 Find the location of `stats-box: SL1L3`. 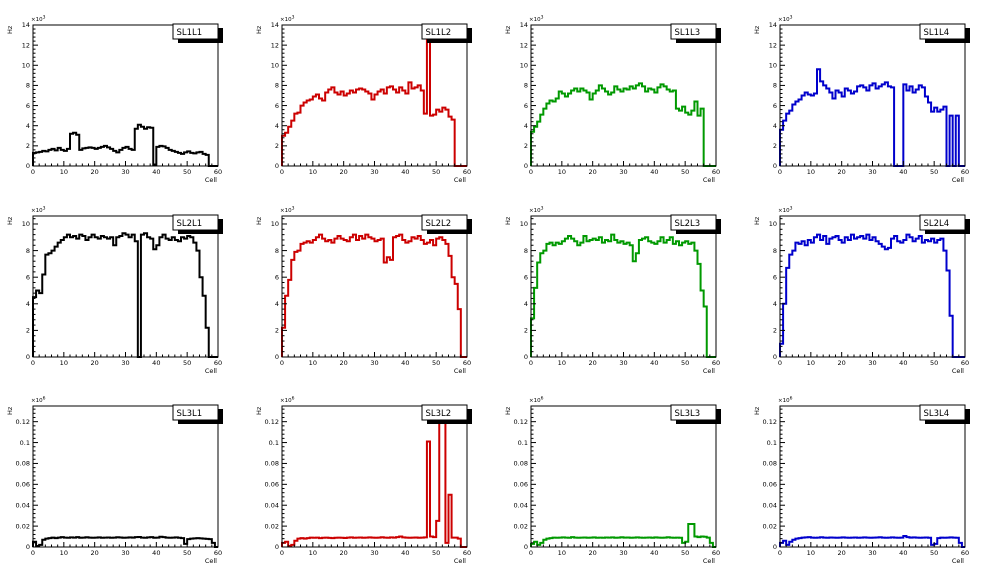

stats-box: SL1L3 is located at coordinates (695, 33).